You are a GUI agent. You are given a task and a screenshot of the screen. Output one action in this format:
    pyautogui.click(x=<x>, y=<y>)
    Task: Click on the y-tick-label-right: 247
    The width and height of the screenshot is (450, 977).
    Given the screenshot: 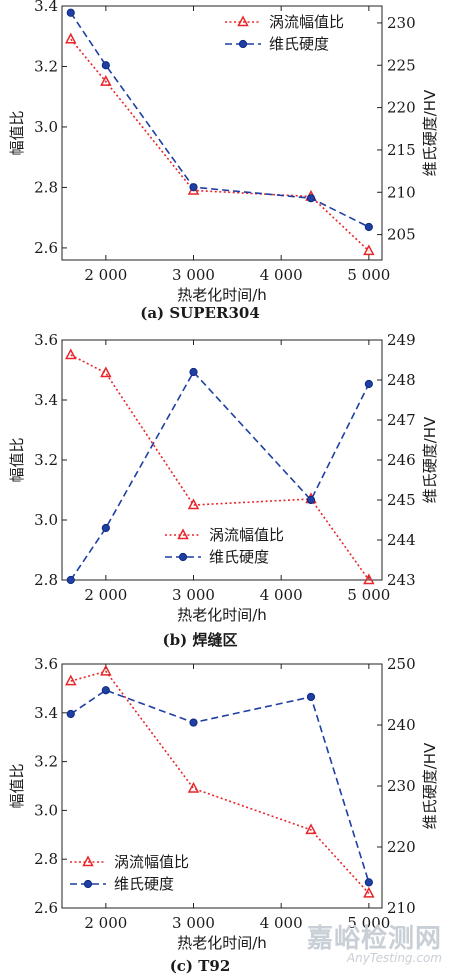 What is the action you would take?
    pyautogui.click(x=401, y=420)
    